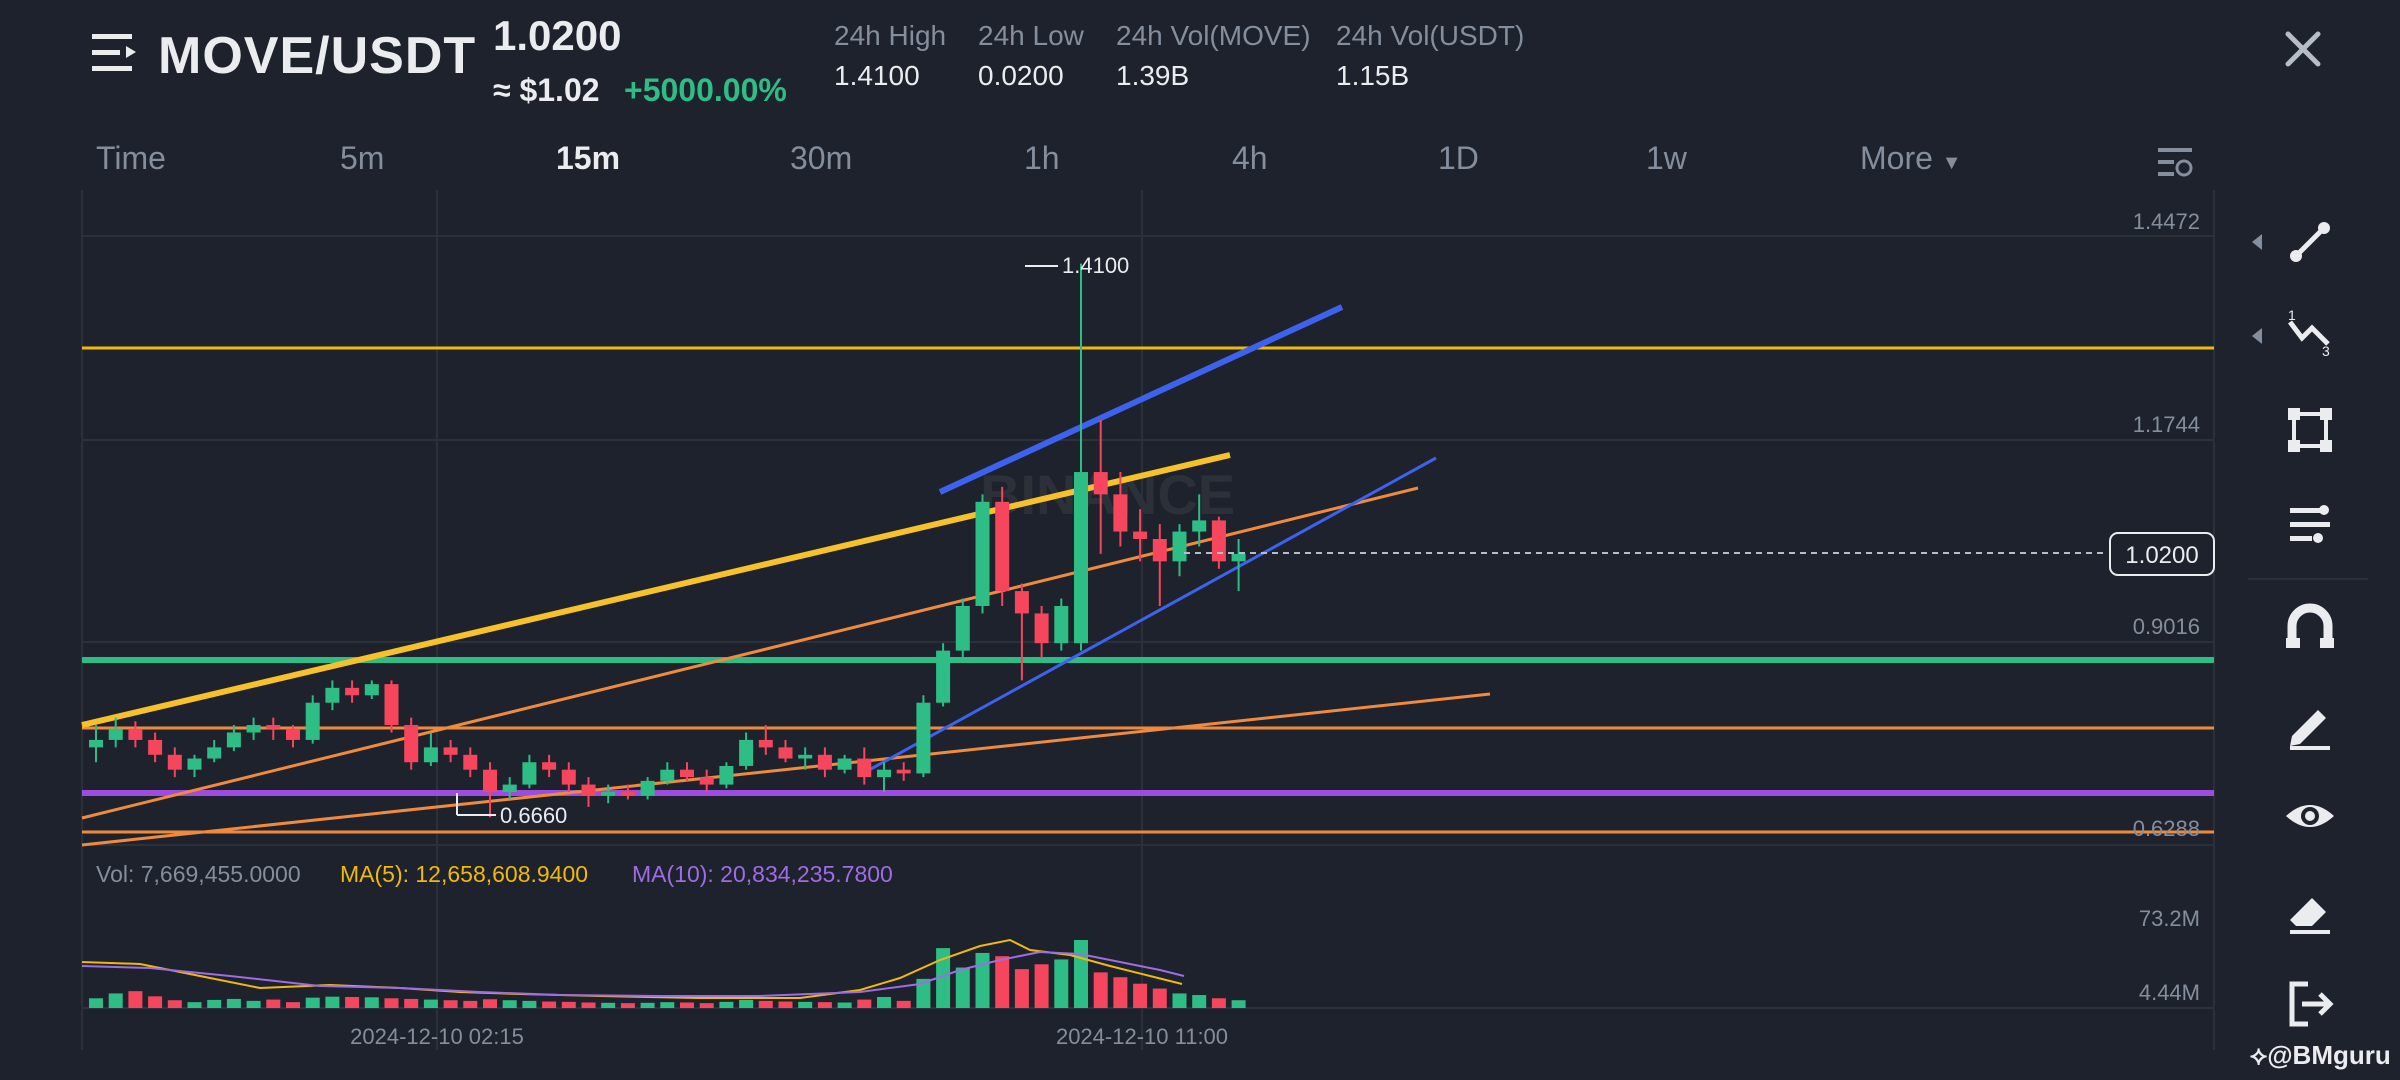 This screenshot has width=2400, height=1080. What do you see at coordinates (762, 874) in the screenshot?
I see `volume-legend-ma10: MA(10): 20,834,235.7800` at bounding box center [762, 874].